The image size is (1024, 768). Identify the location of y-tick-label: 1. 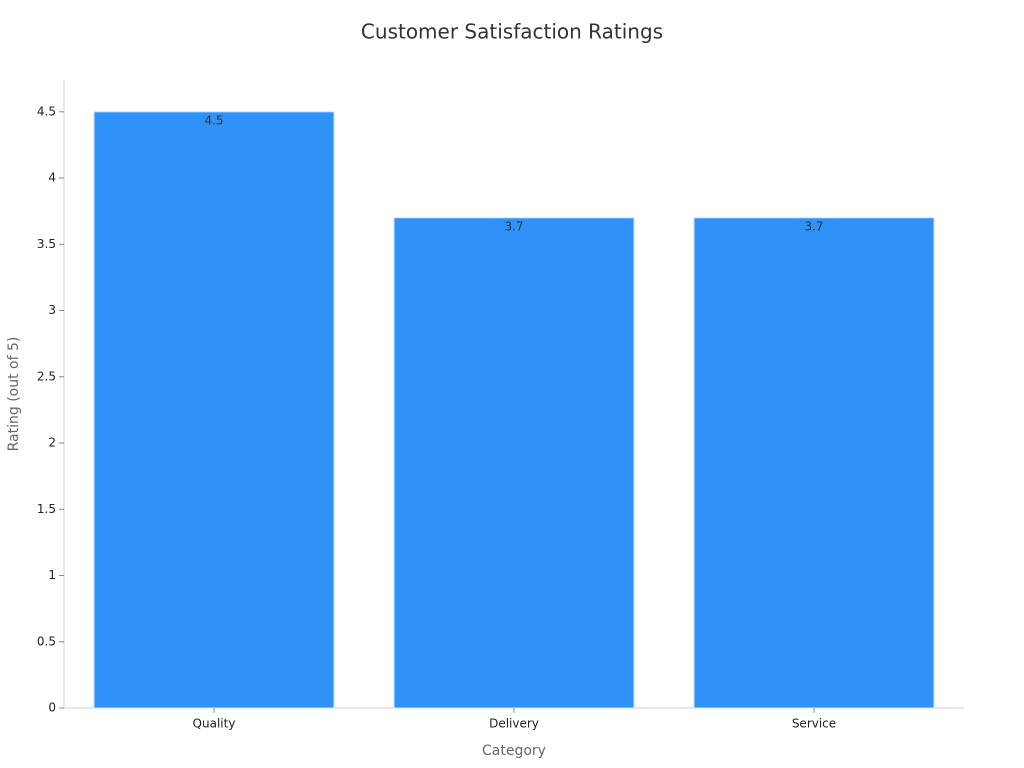
(52, 575).